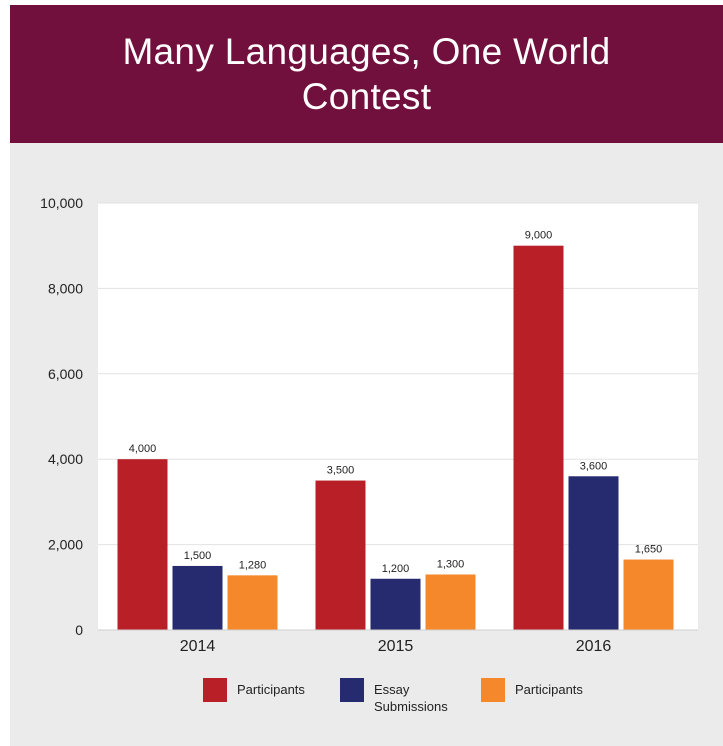 The image size is (723, 746). I want to click on legend-item-essay-submissions: Essay Submissions, so click(402, 696).